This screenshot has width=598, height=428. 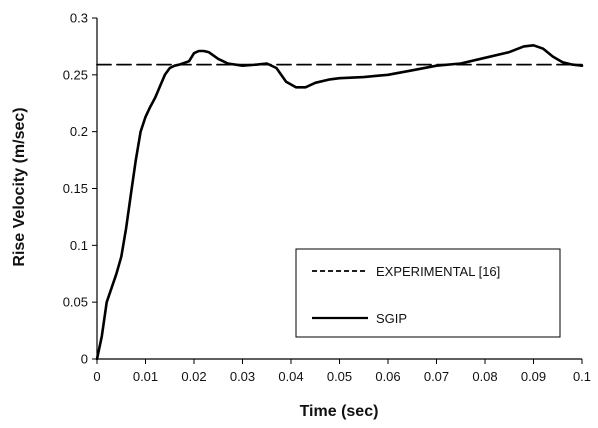 What do you see at coordinates (436, 376) in the screenshot?
I see `x-tick-label: 0.07` at bounding box center [436, 376].